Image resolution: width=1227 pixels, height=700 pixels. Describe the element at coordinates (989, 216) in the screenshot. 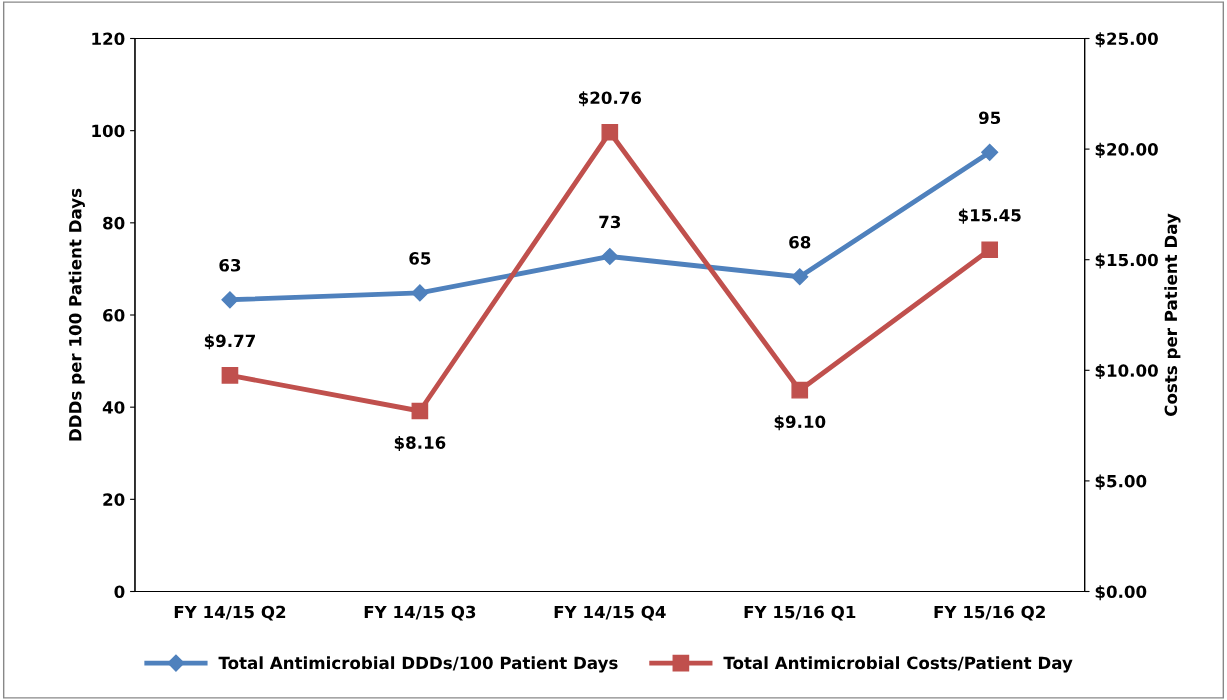

I see `data-label: $15.45` at that location.